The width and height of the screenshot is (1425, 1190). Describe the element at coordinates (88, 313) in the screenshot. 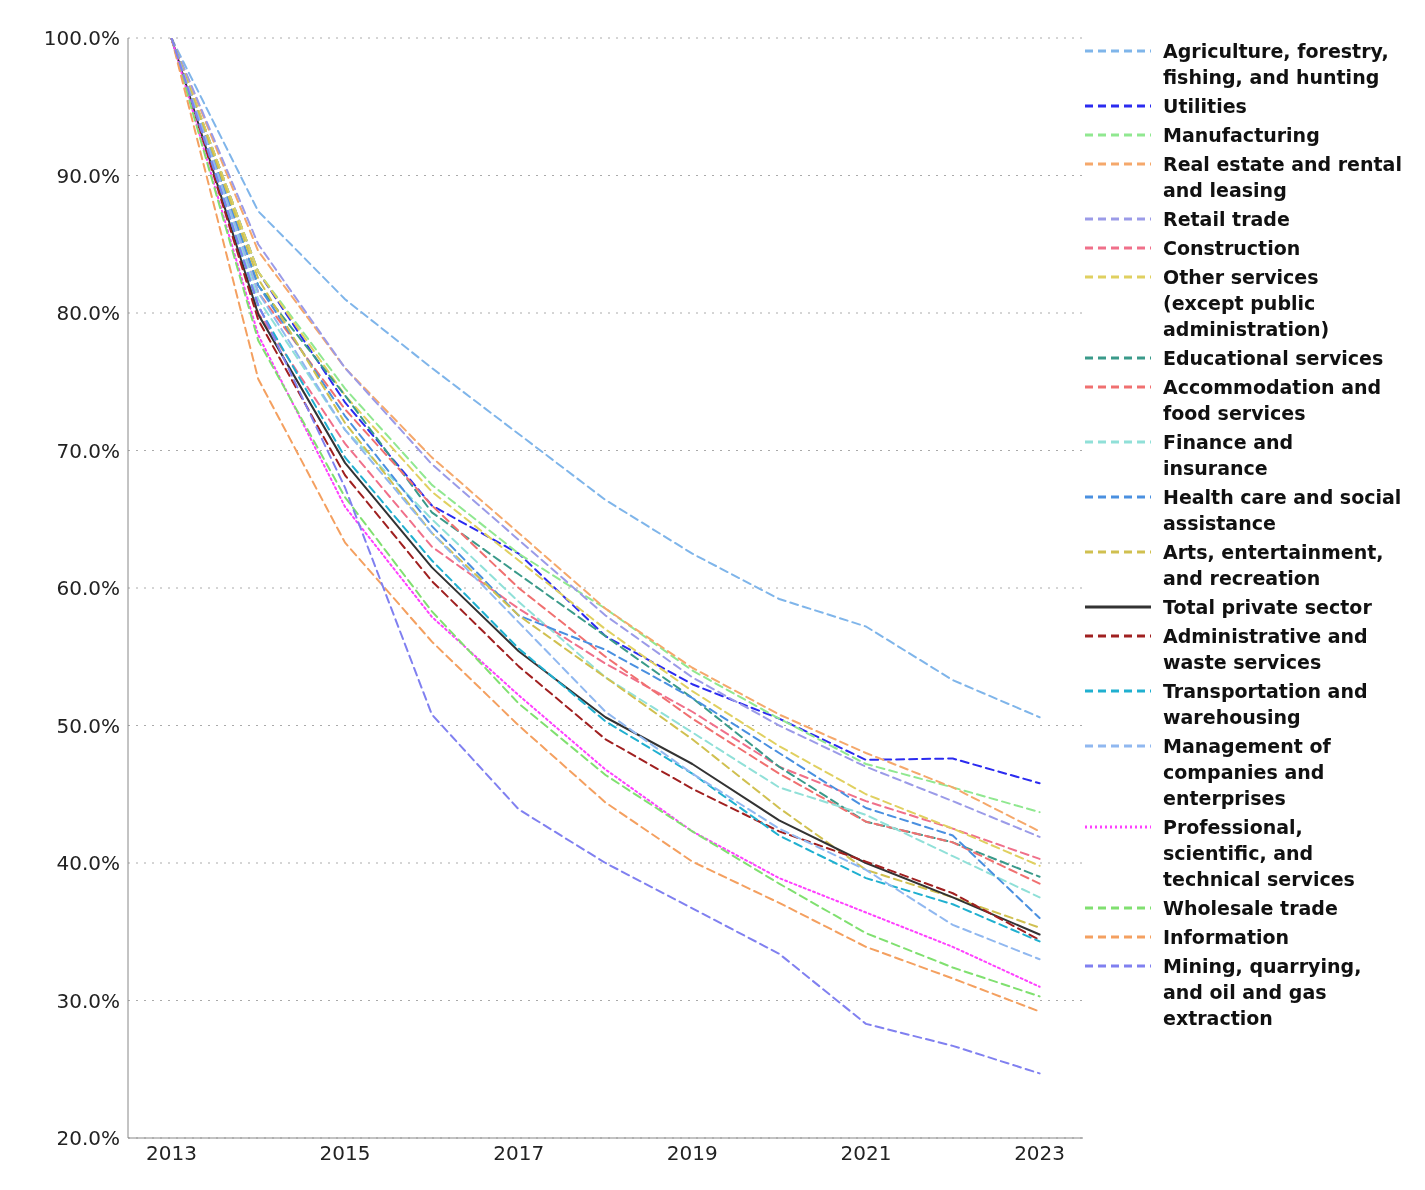

I see `y-tick-label: 80.0%` at that location.